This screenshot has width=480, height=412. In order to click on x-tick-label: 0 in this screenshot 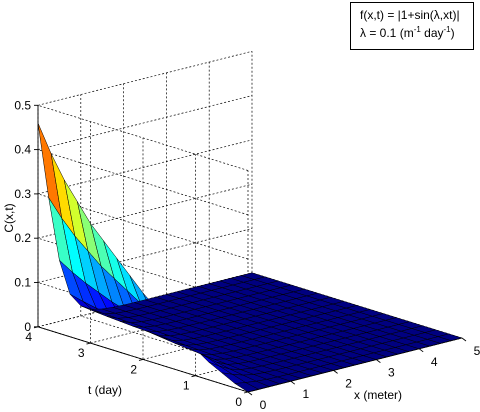, I will do `click(263, 405)`.